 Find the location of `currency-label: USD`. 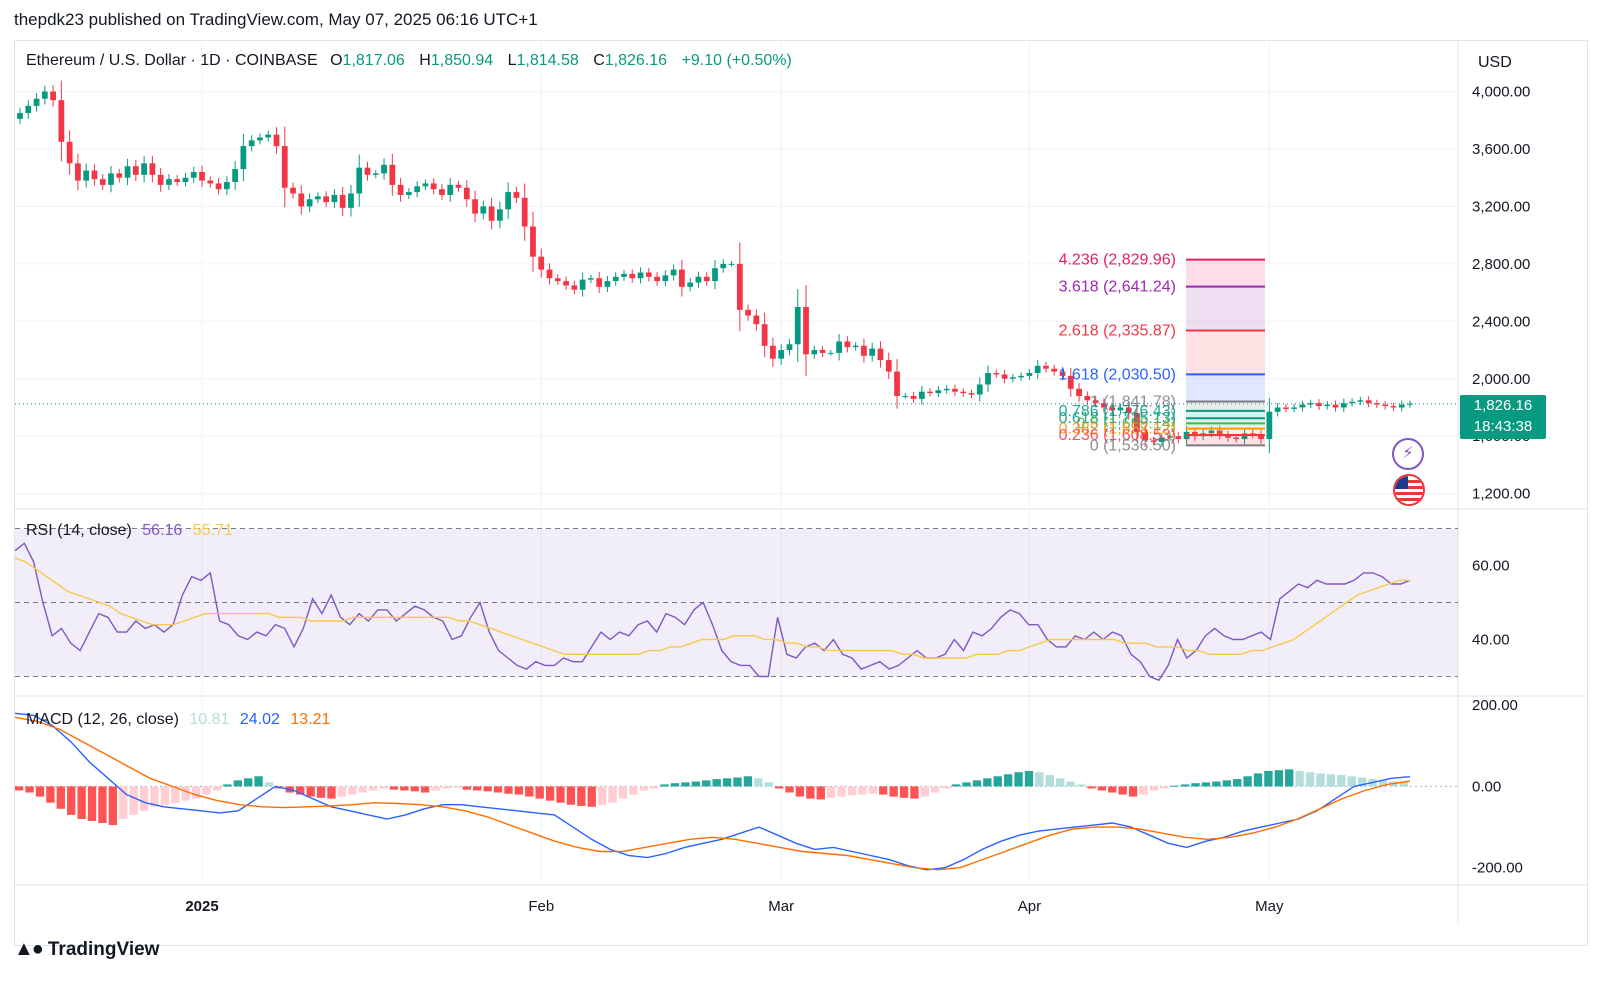

currency-label: USD is located at coordinates (1495, 62).